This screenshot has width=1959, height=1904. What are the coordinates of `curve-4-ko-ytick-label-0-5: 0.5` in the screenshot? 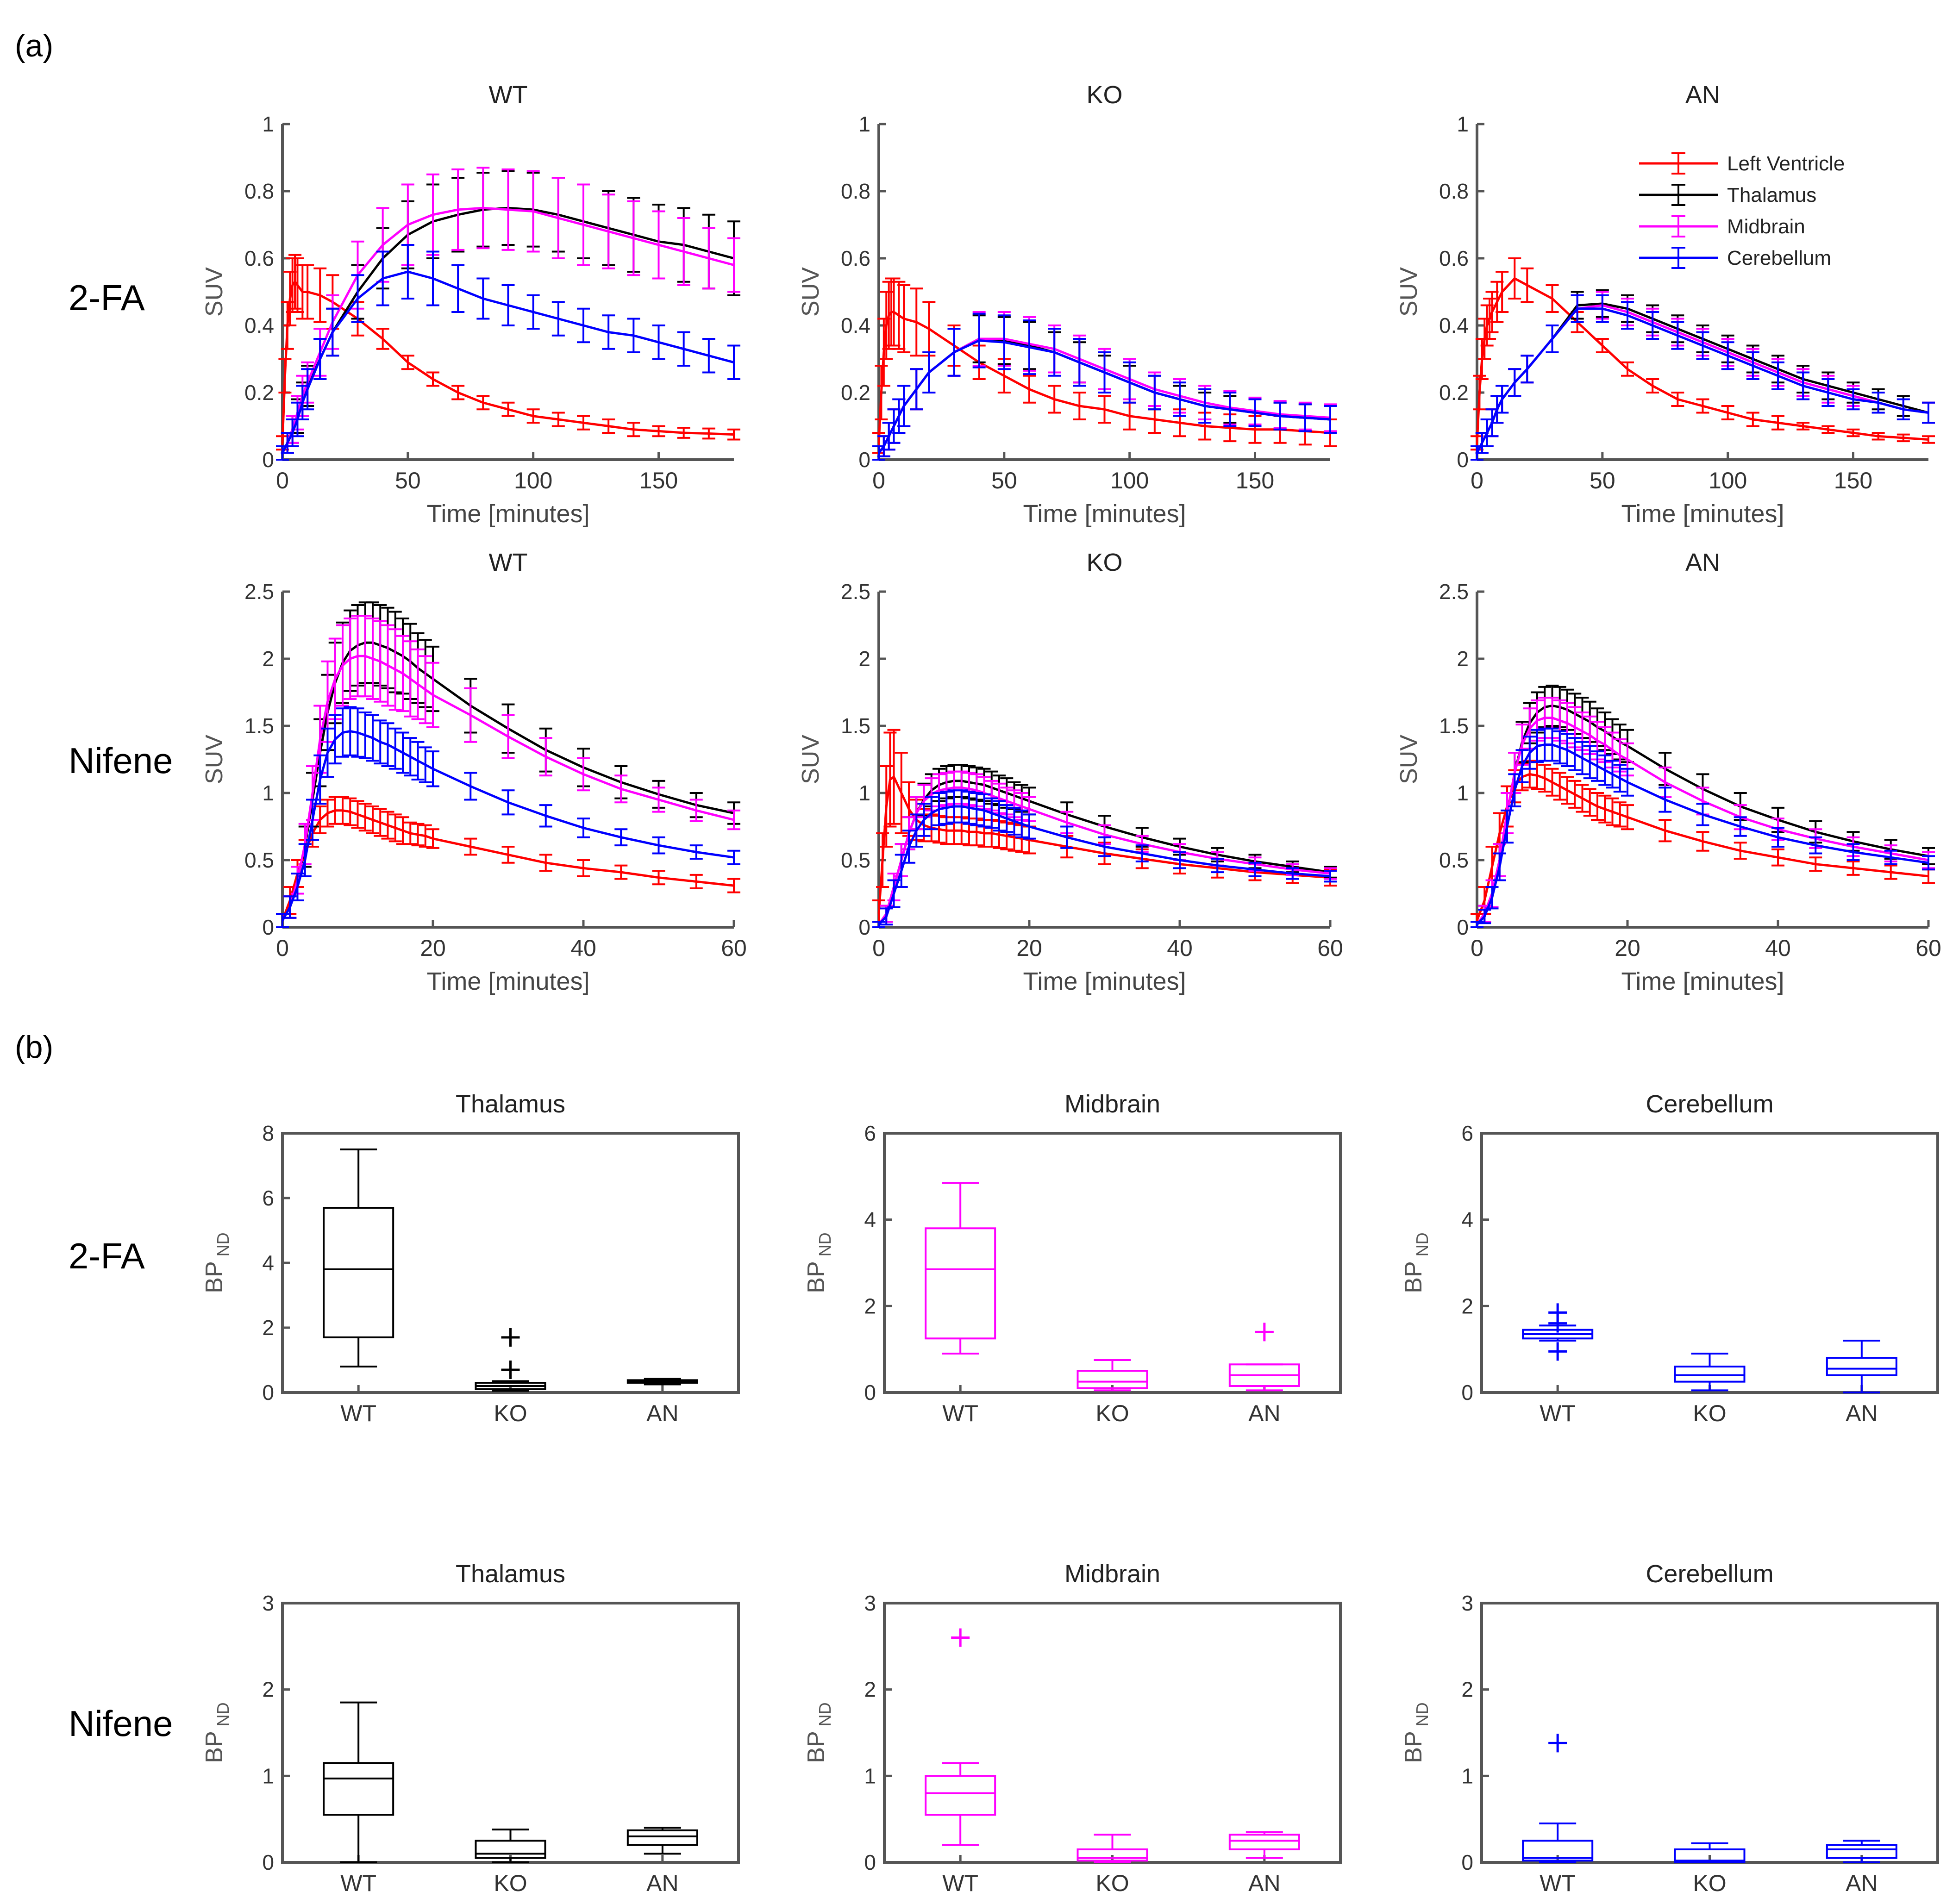 It's located at (855, 860).